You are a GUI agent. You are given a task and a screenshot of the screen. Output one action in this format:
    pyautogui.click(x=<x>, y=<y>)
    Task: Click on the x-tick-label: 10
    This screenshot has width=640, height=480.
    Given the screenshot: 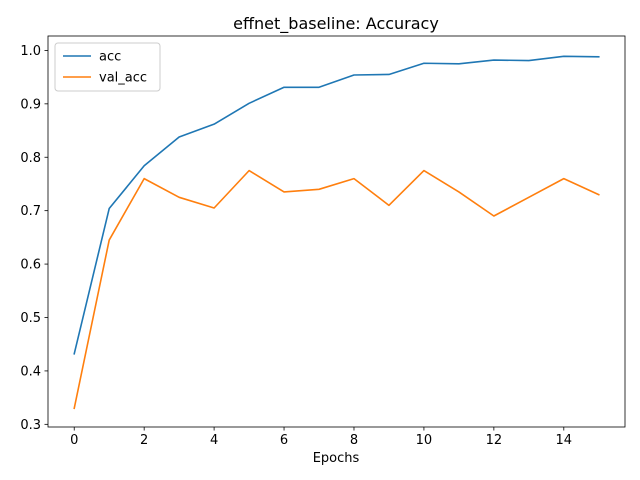 What is the action you would take?
    pyautogui.click(x=424, y=440)
    